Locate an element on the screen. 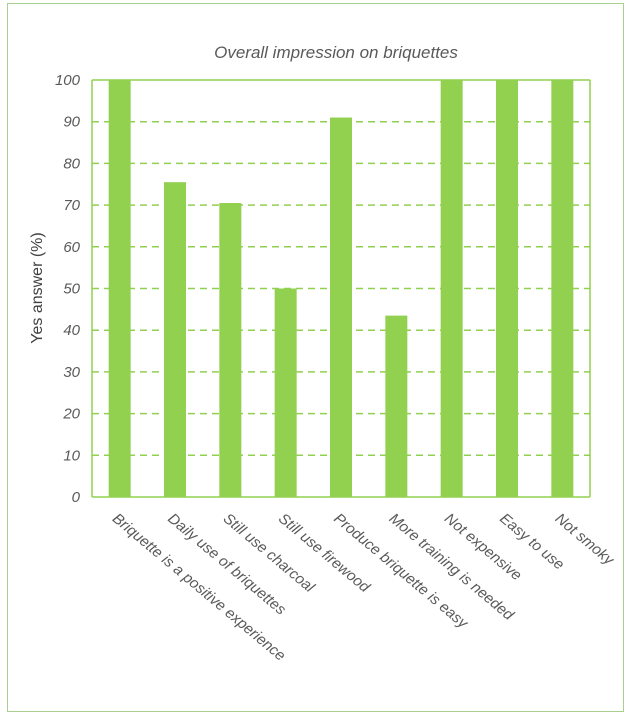  chart-title: Overall impression on briquettes is located at coordinates (336, 52).